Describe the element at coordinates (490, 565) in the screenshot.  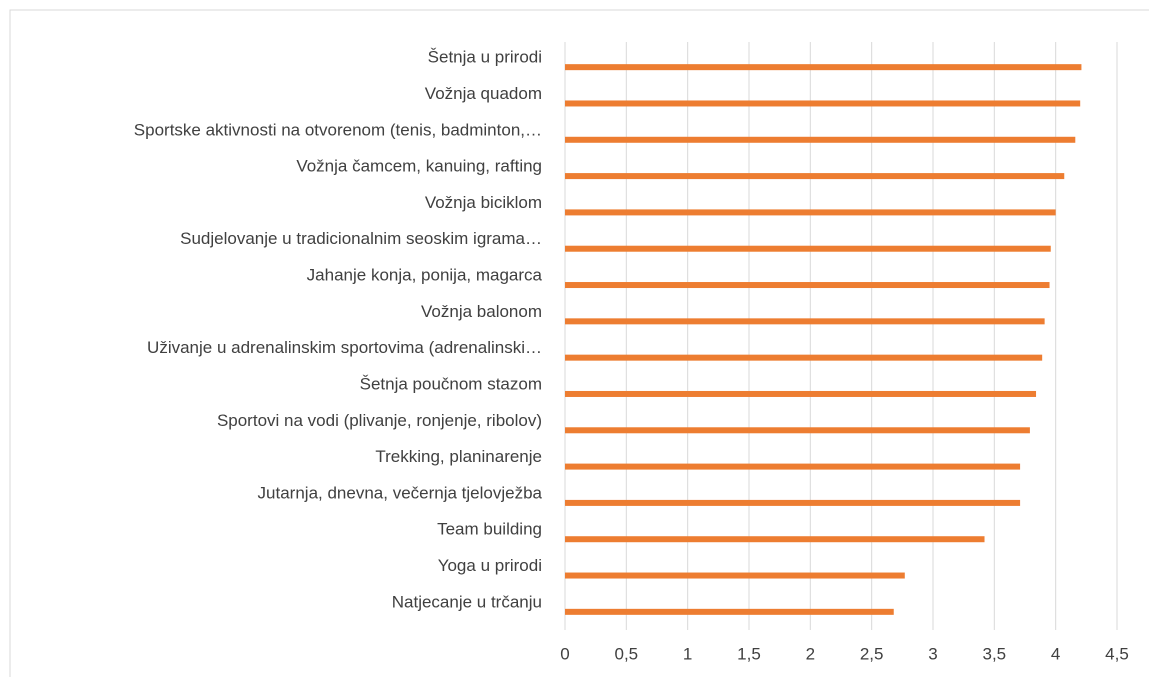
I see `y-tick-label: Yoga u prirodi` at that location.